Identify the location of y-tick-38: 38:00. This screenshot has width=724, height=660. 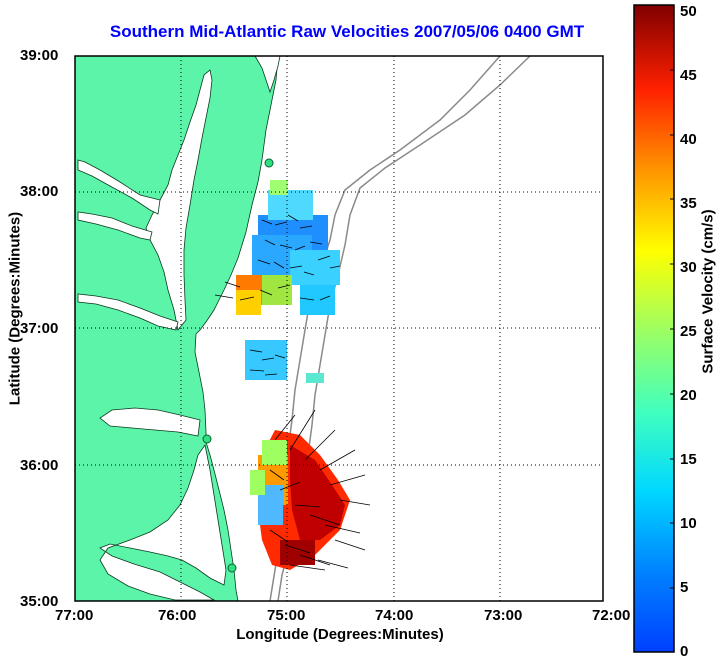
(39, 191).